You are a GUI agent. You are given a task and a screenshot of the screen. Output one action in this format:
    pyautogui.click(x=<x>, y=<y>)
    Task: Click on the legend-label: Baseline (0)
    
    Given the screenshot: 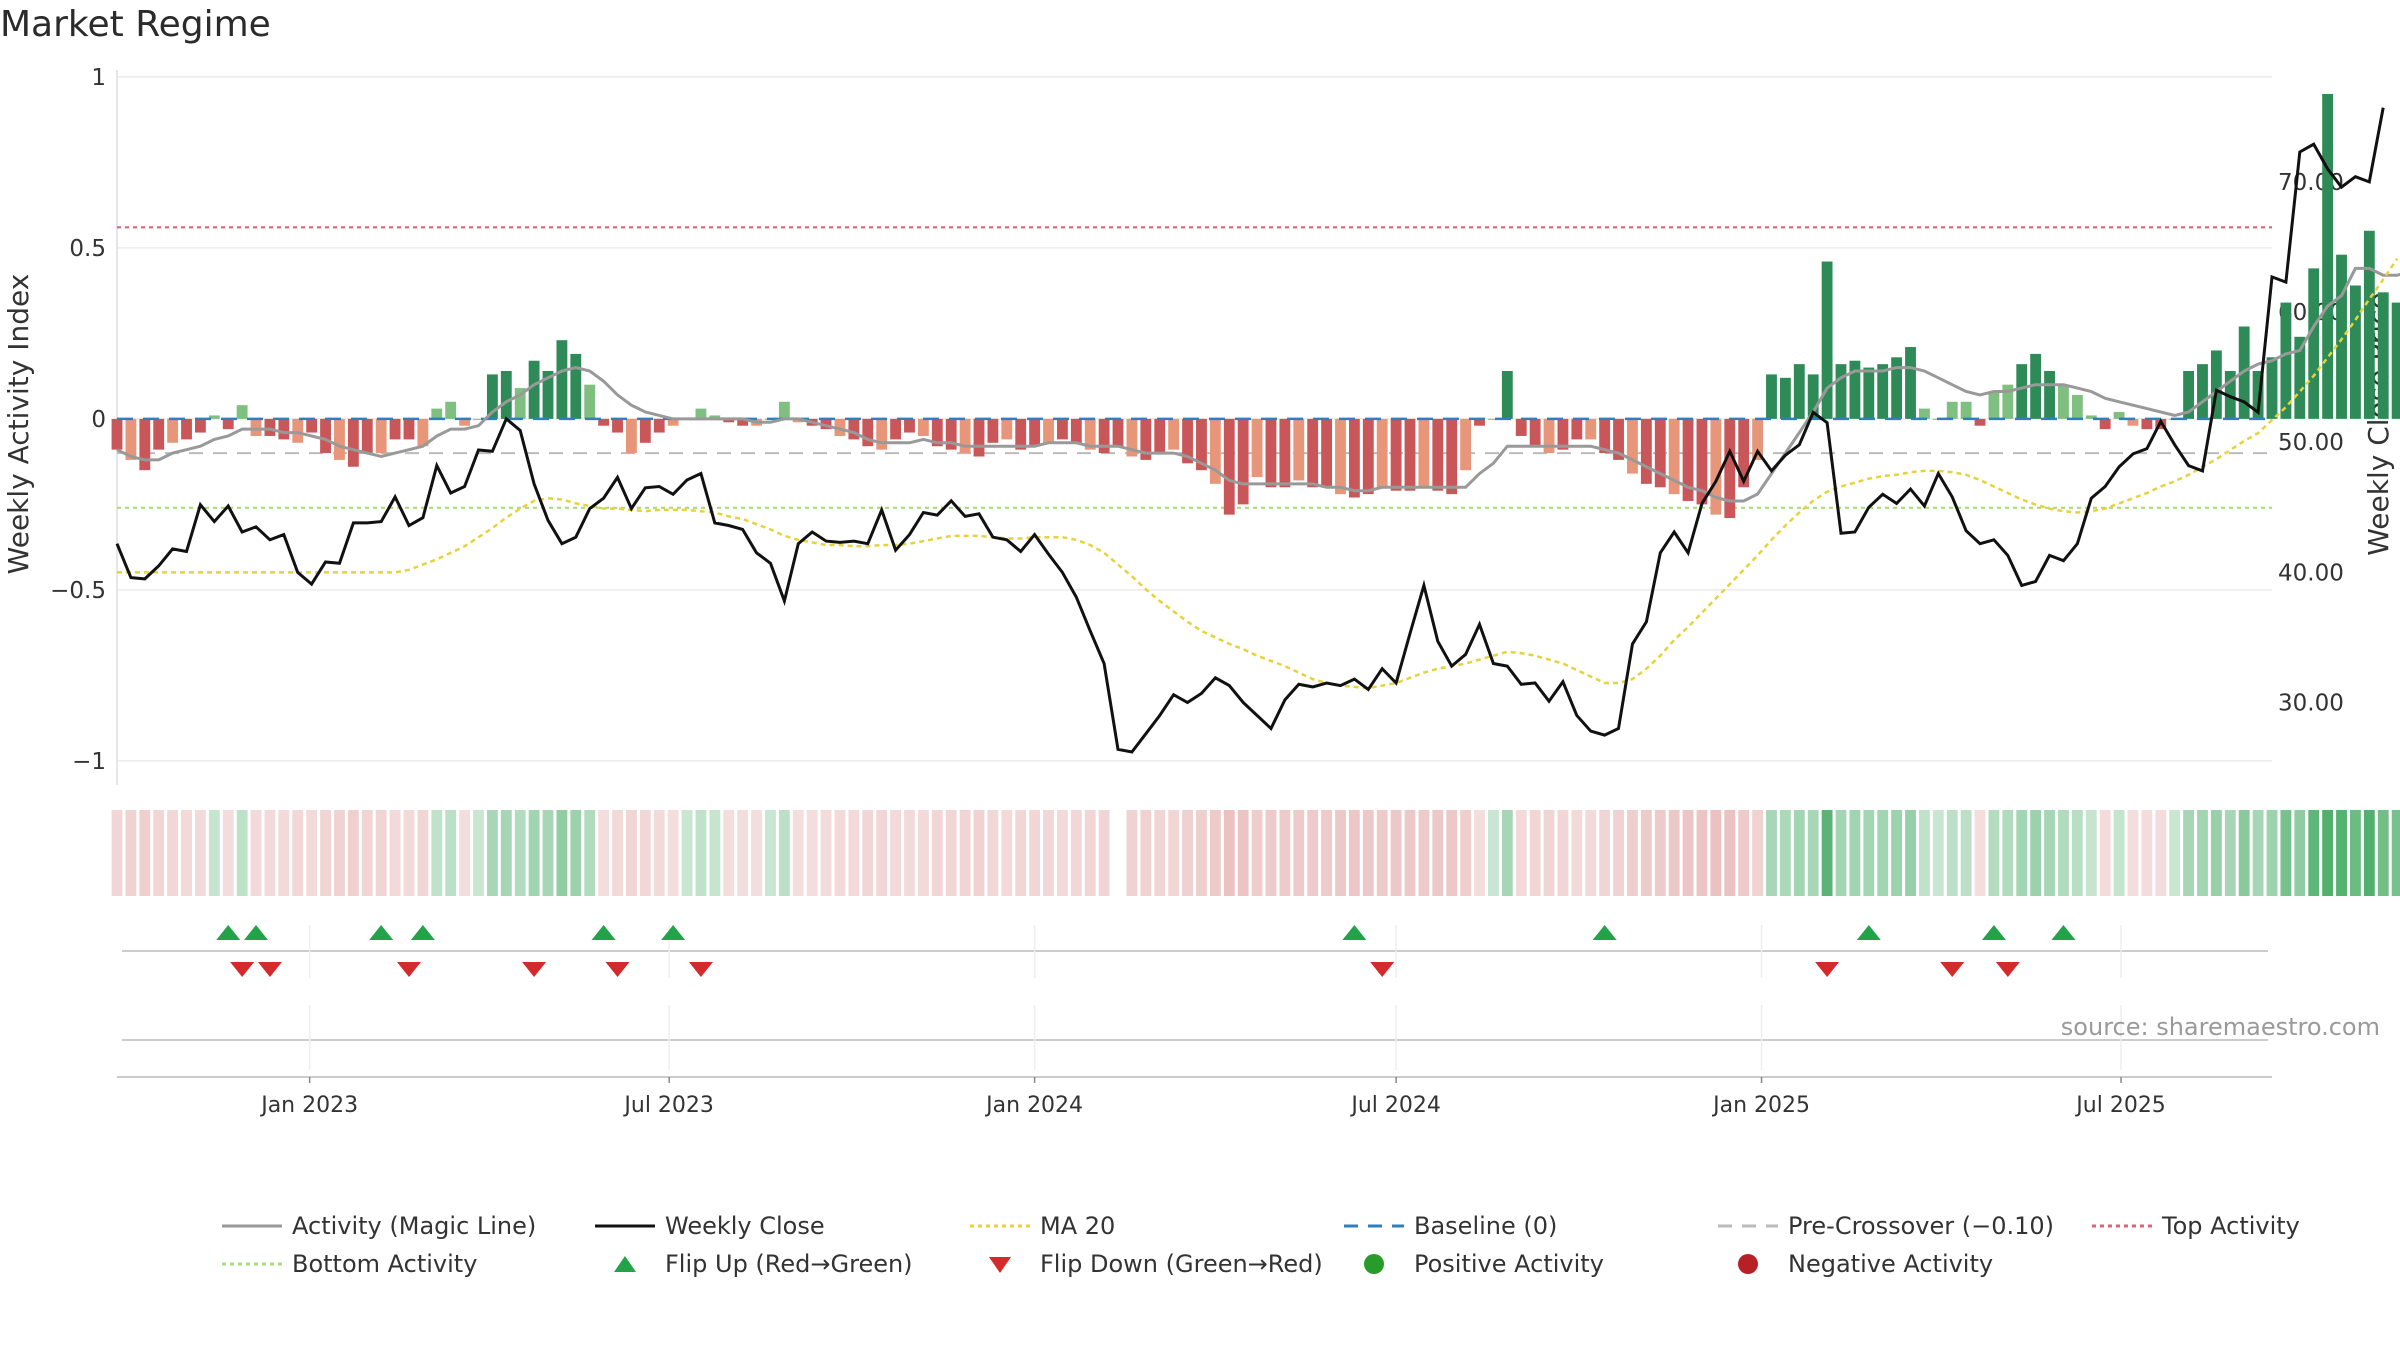 What is the action you would take?
    pyautogui.click(x=1486, y=1226)
    